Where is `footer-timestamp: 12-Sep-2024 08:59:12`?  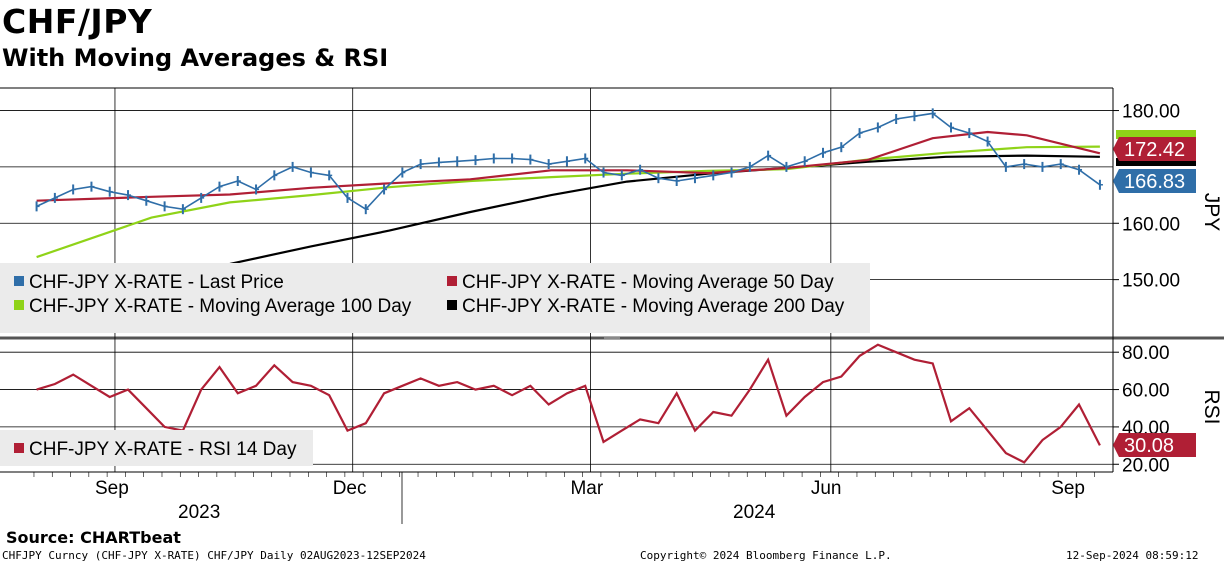 footer-timestamp: 12-Sep-2024 08:59:12 is located at coordinates (1132, 555).